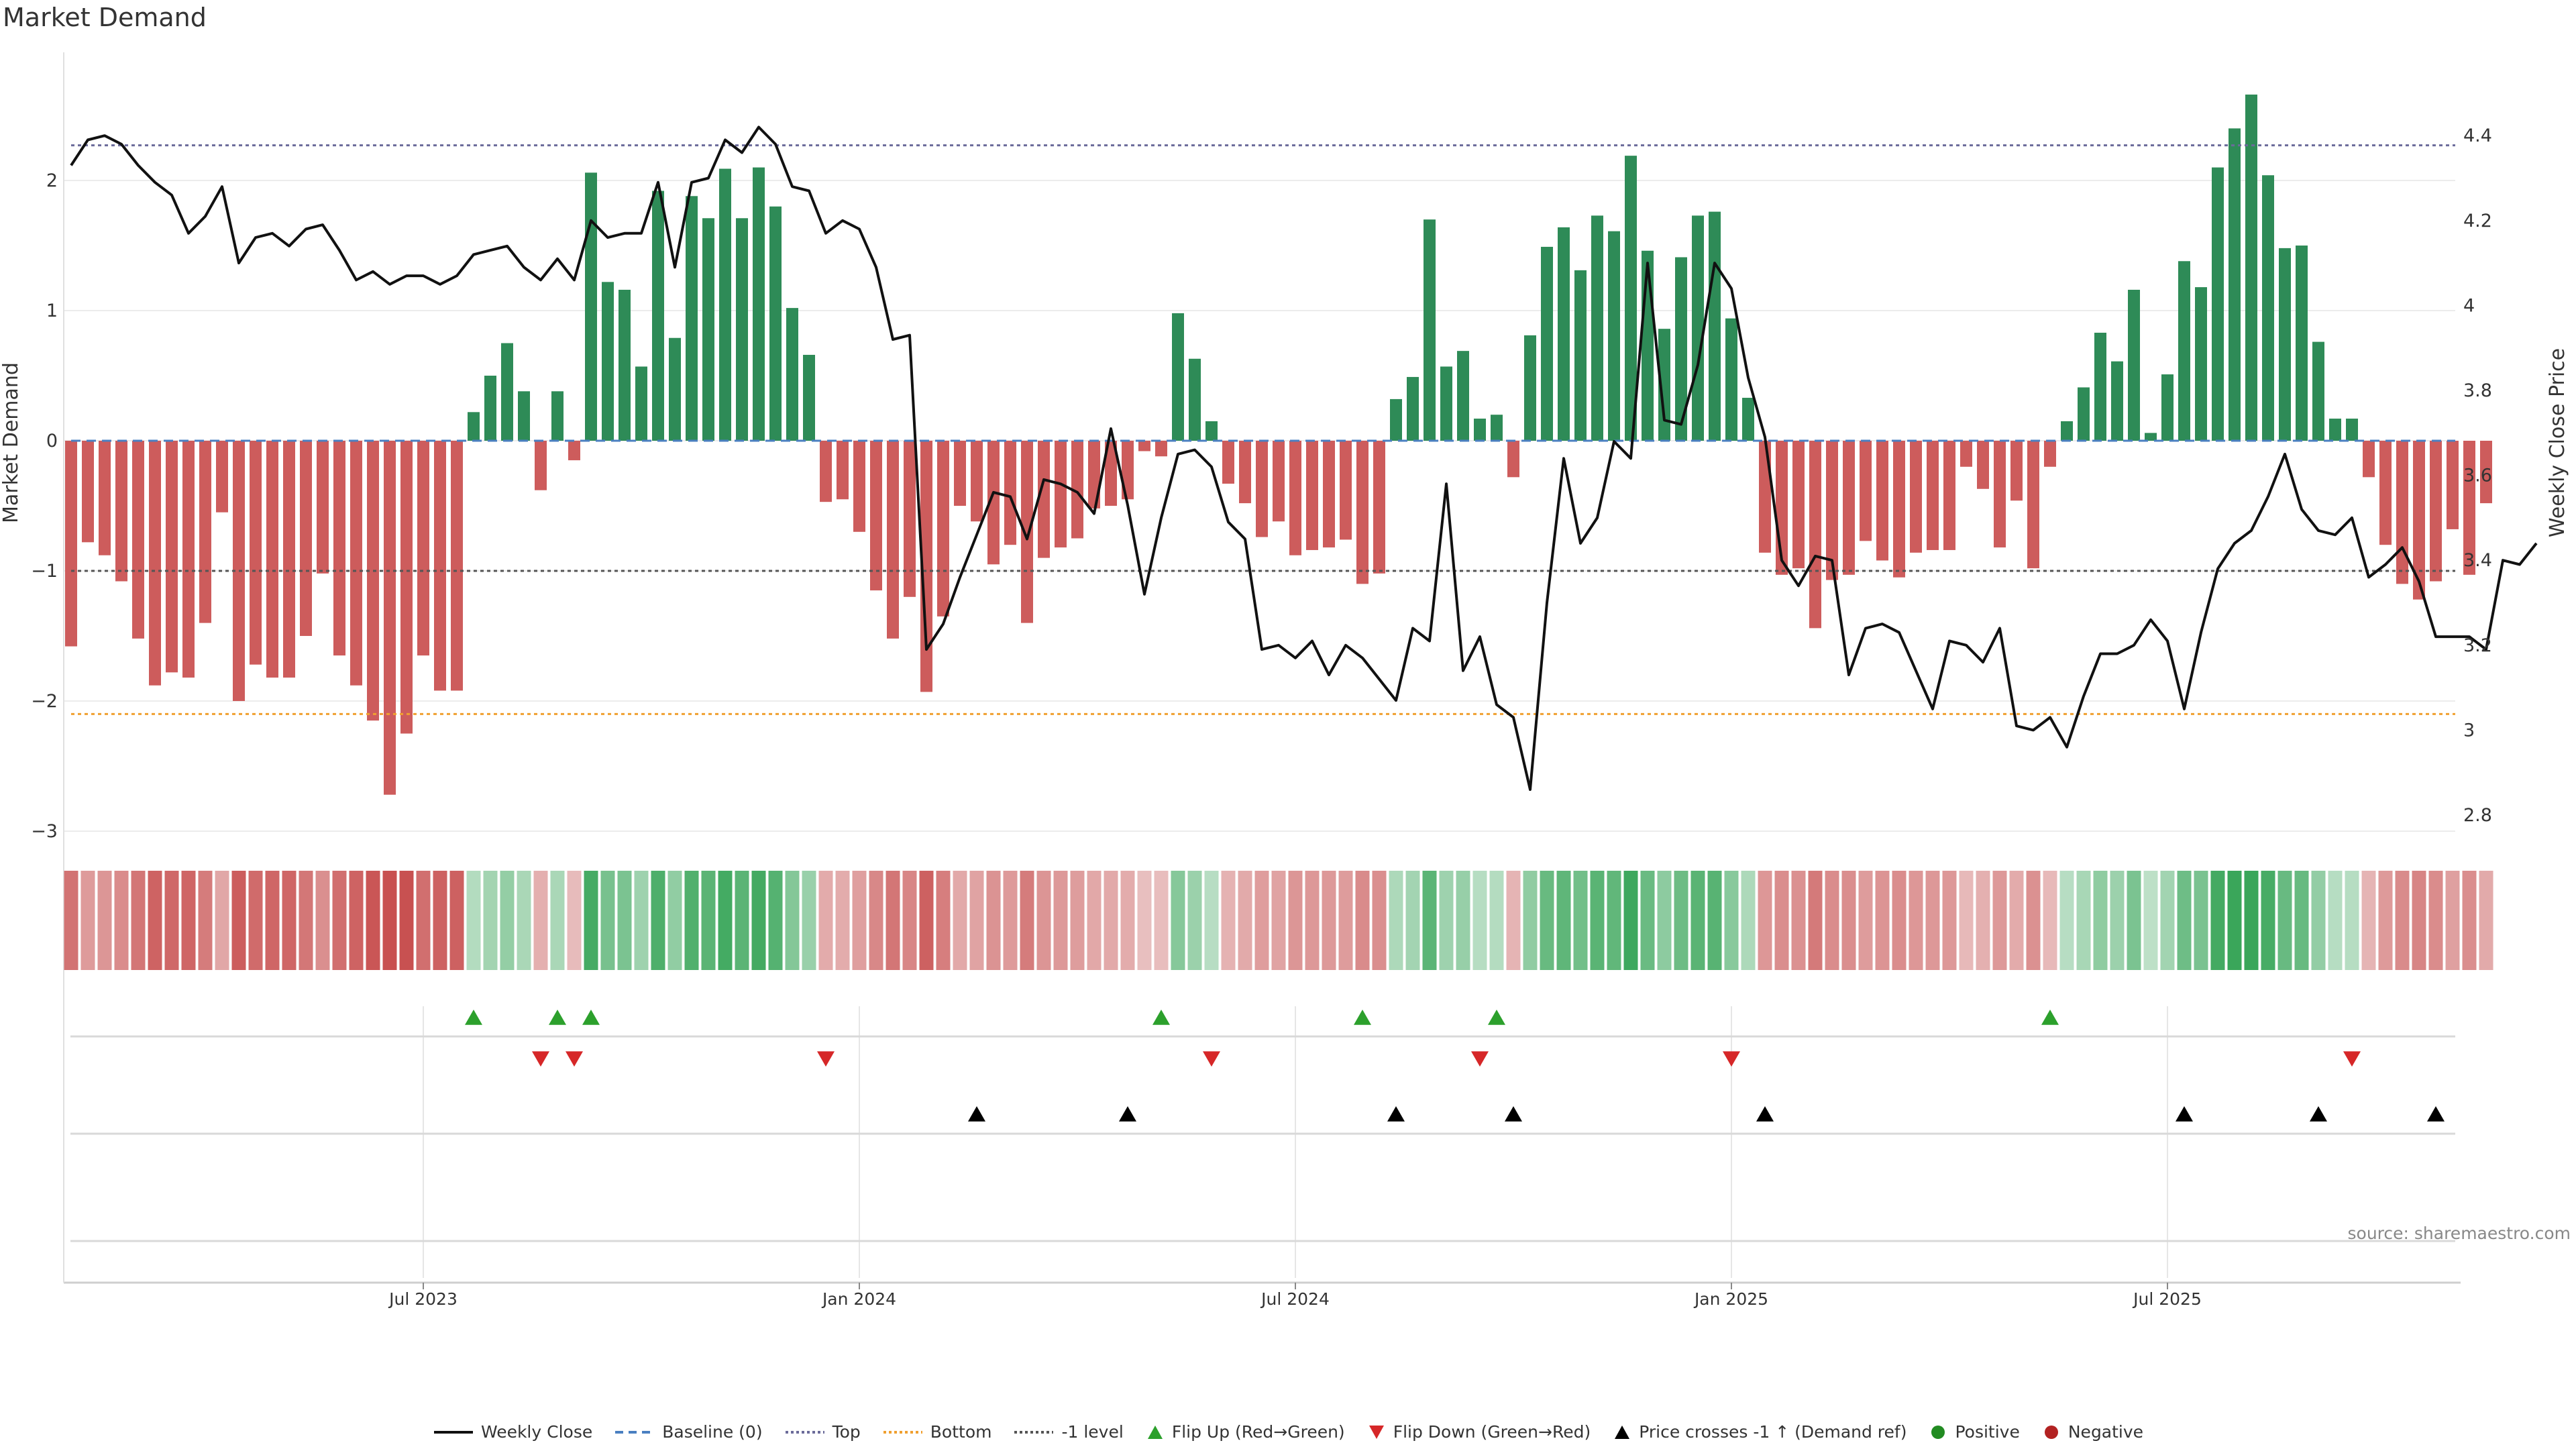  I want to click on right-axis-title: Weekly Close Price, so click(2557, 442).